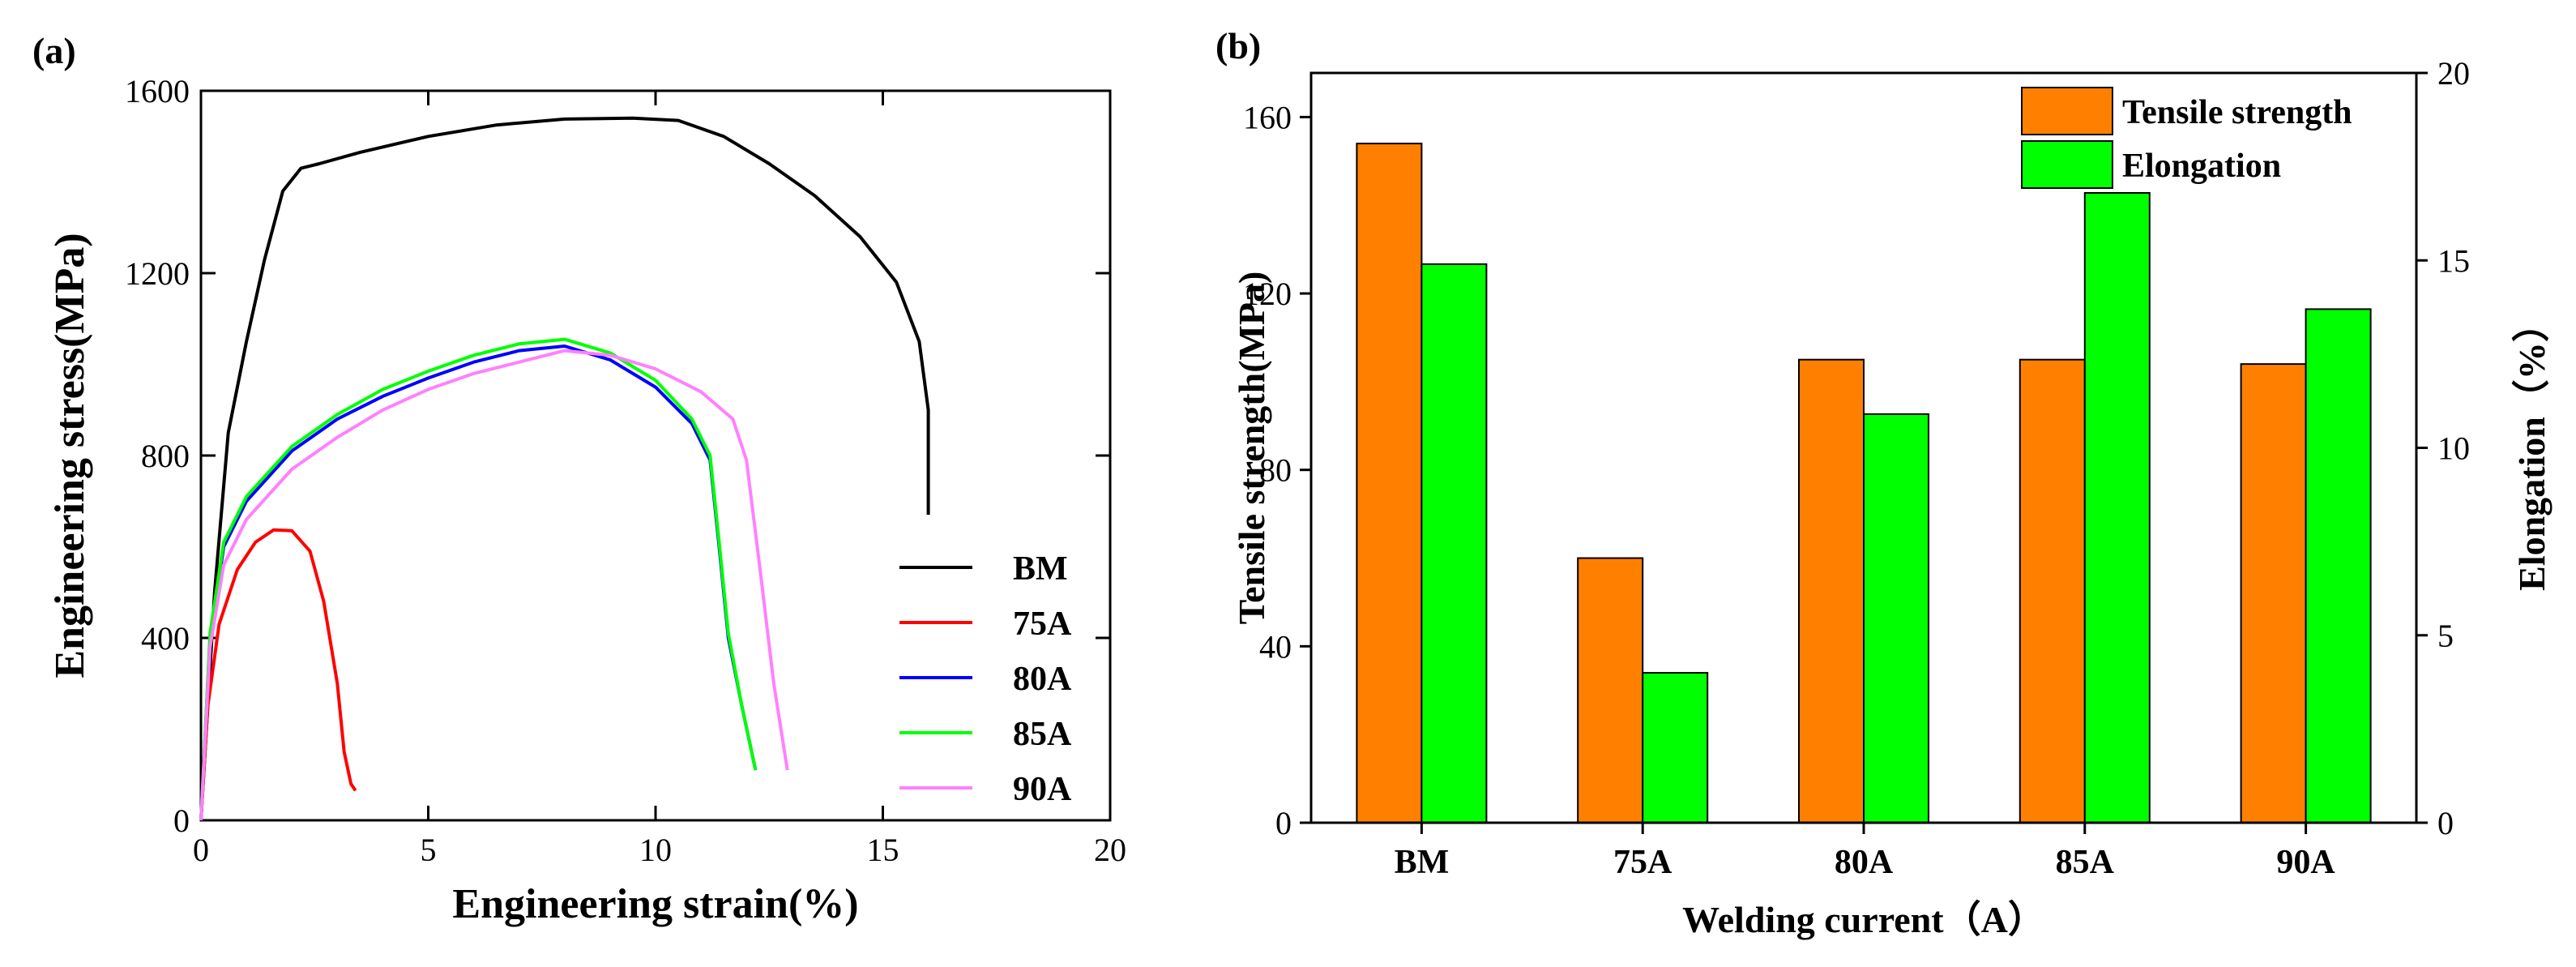  What do you see at coordinates (1238, 45) in the screenshot?
I see `panel-label: (b)` at bounding box center [1238, 45].